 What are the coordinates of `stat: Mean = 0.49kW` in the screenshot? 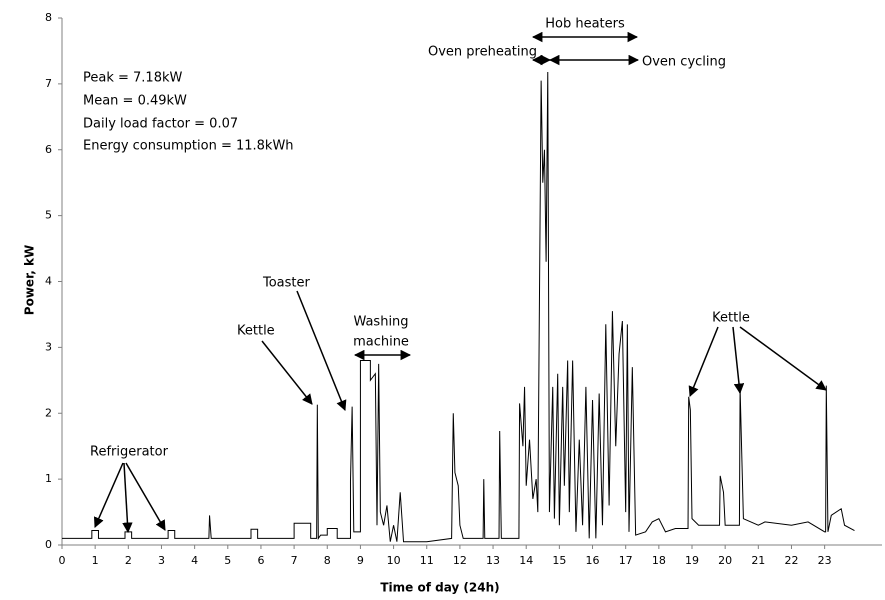 It's located at (135, 101).